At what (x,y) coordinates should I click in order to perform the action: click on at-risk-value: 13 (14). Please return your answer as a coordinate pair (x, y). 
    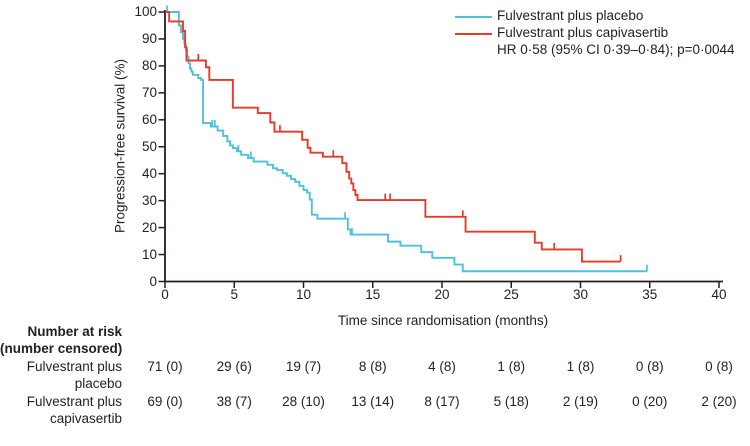
    Looking at the image, I should click on (373, 401).